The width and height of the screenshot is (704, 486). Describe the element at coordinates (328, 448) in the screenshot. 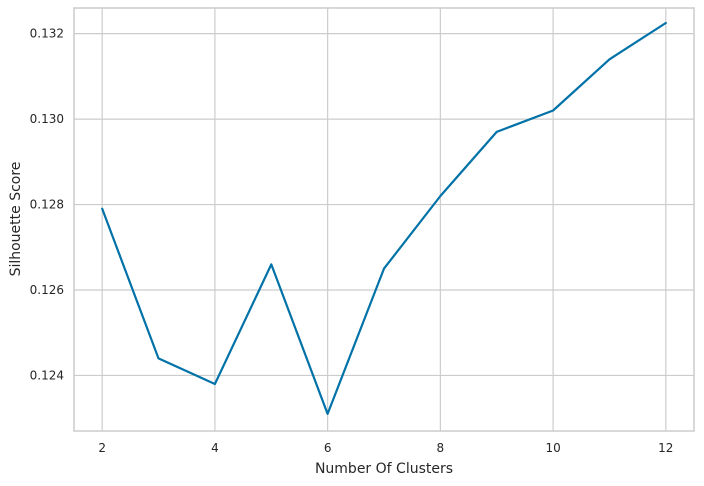

I see `x-tick-label: 6` at that location.